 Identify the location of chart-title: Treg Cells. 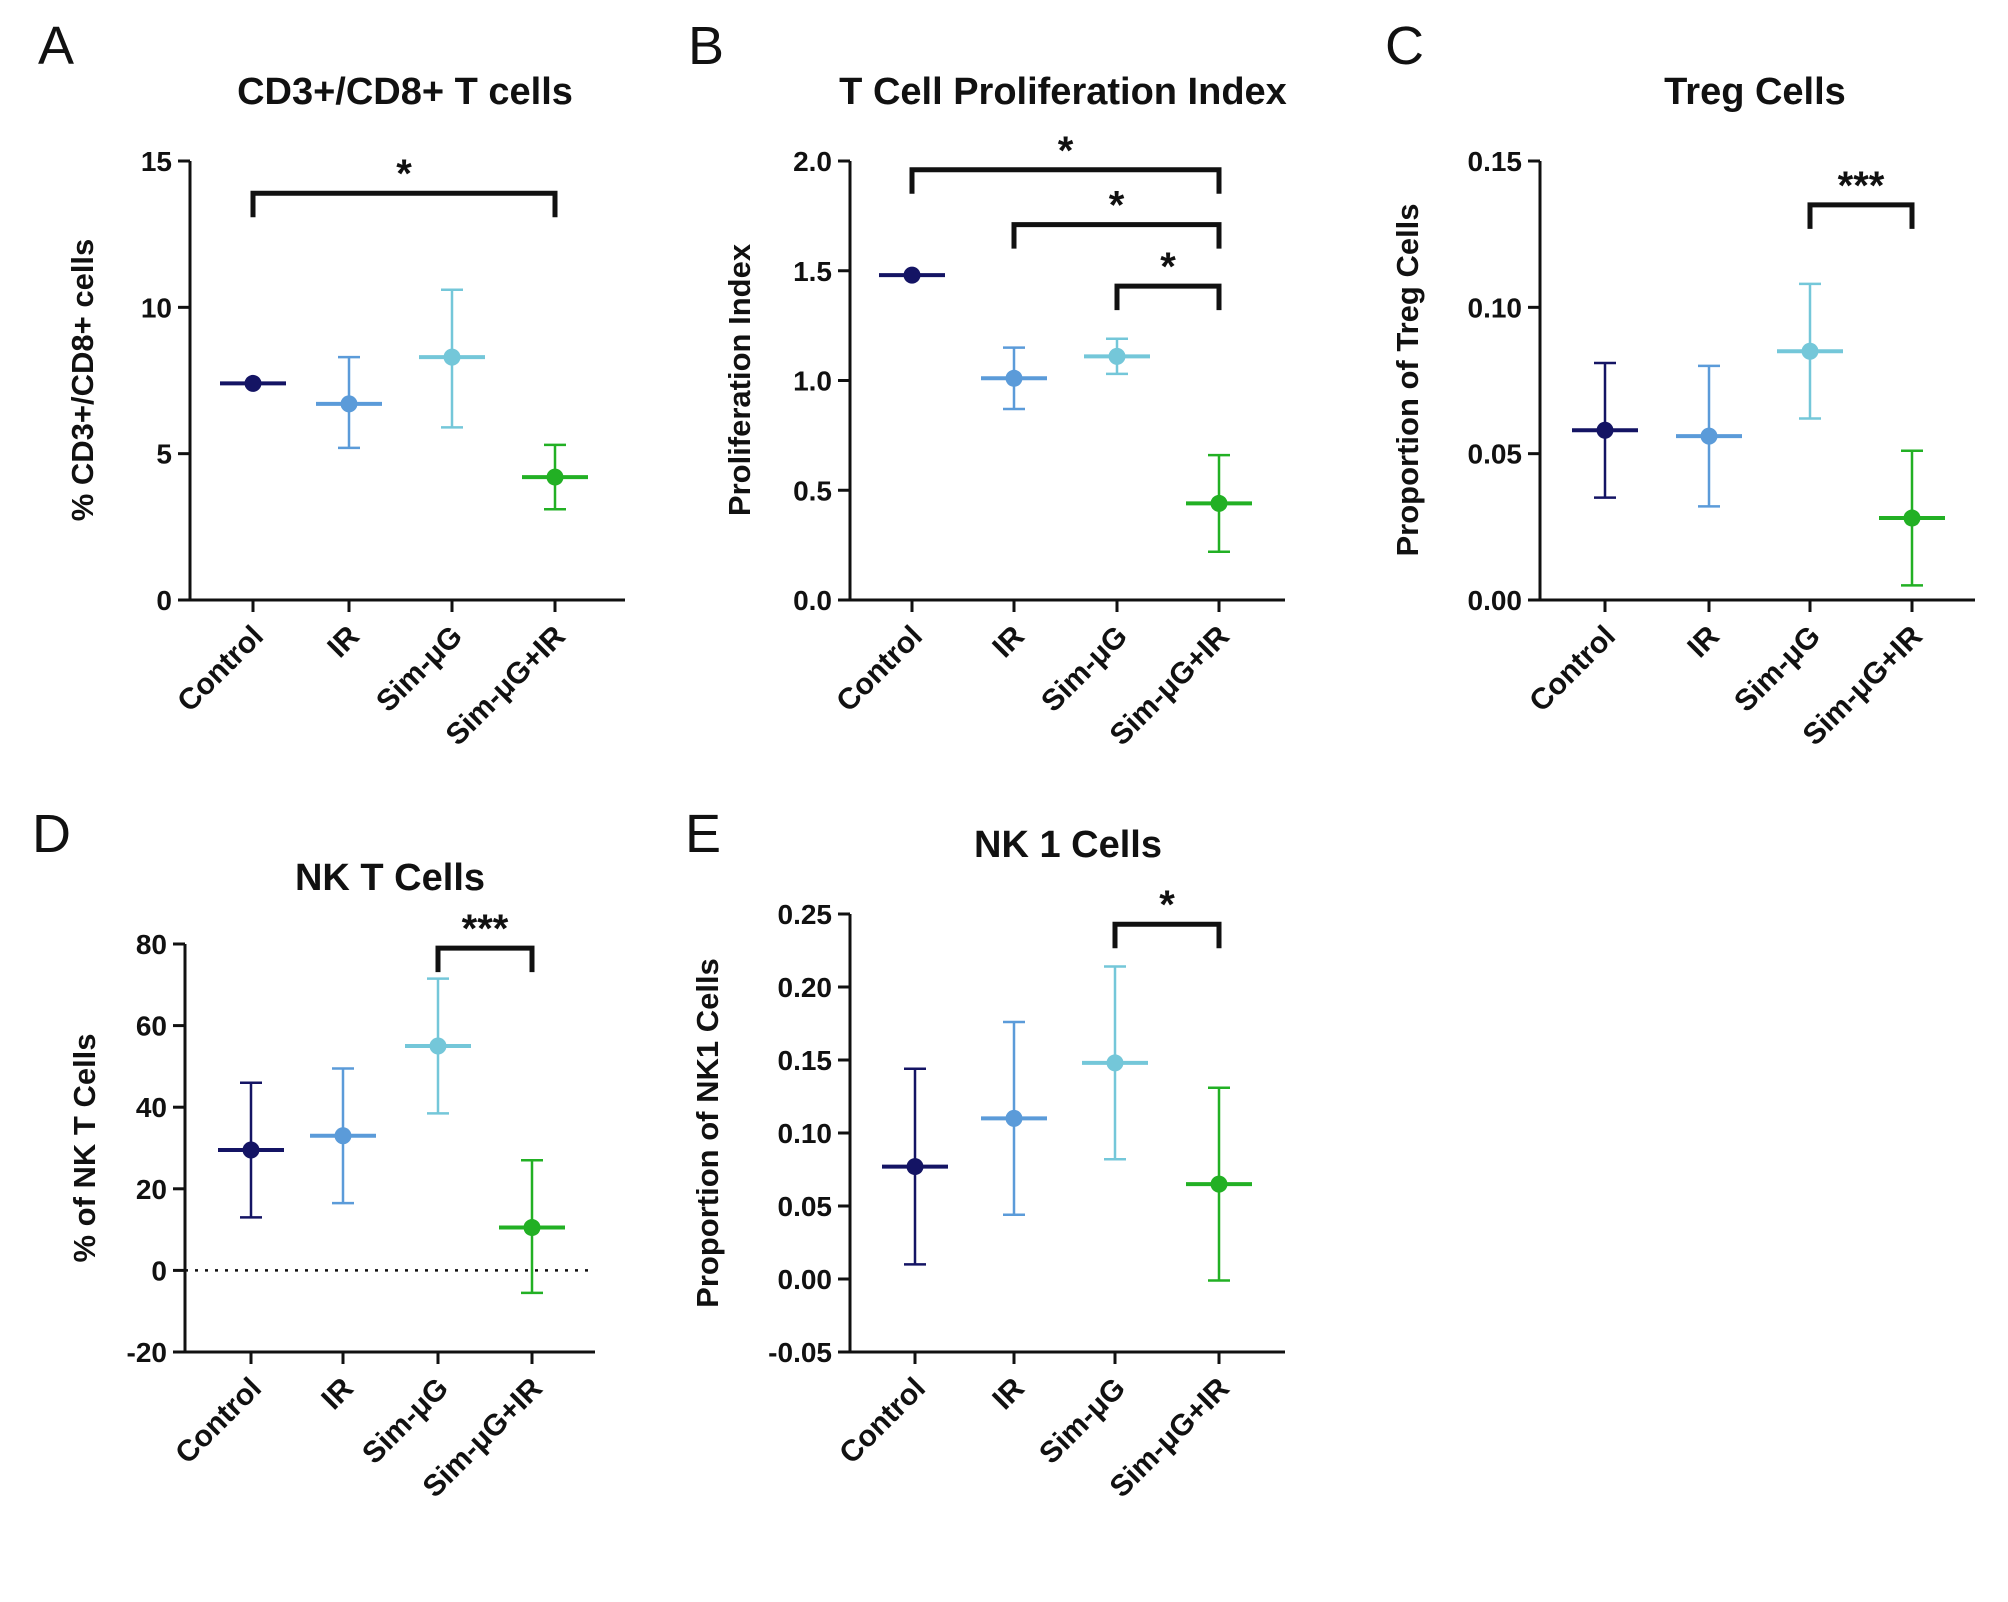
(1755, 92).